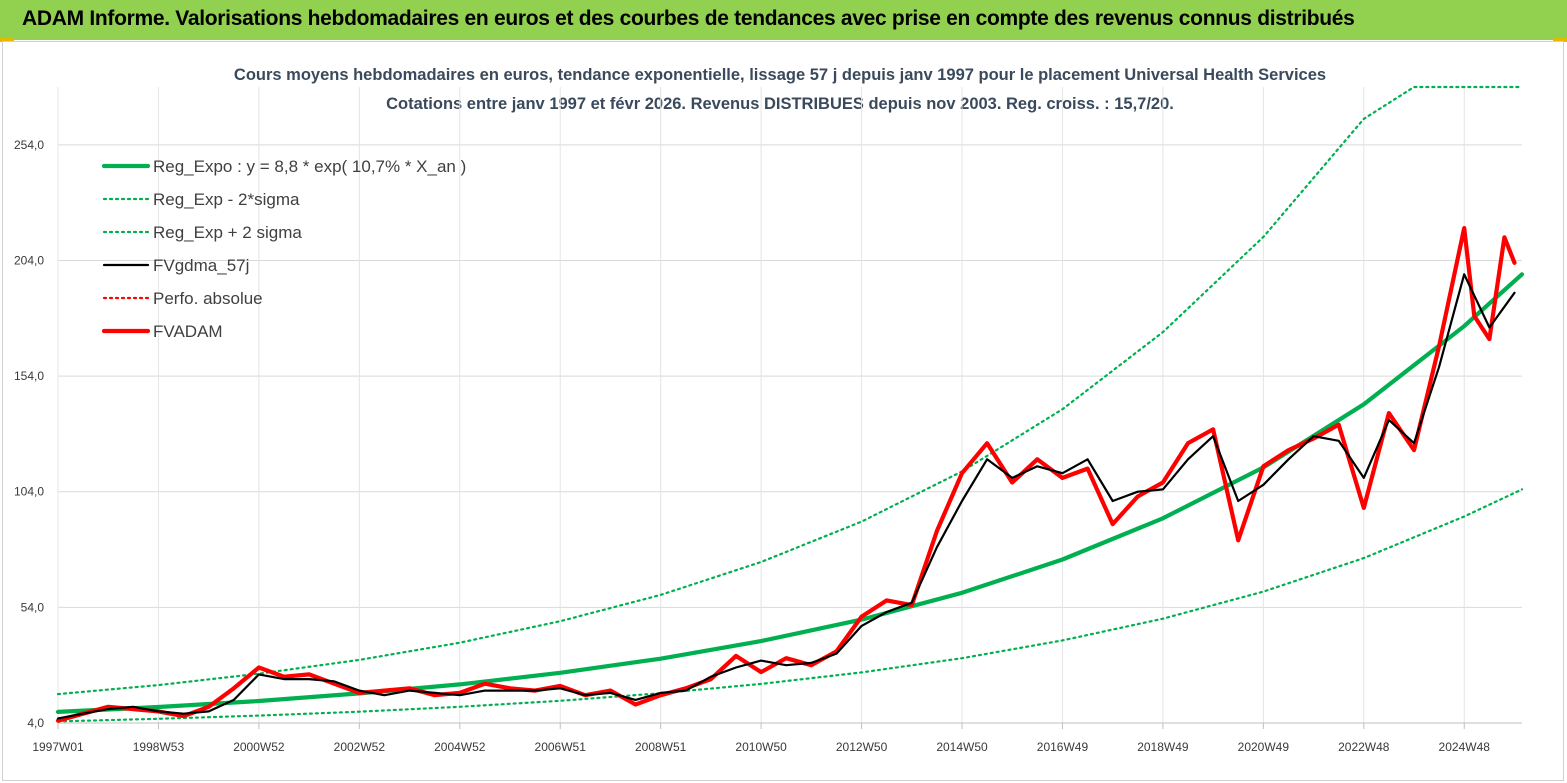  Describe the element at coordinates (227, 232) in the screenshot. I see `legend-label: Reg_Exp + 2 sigma` at that location.